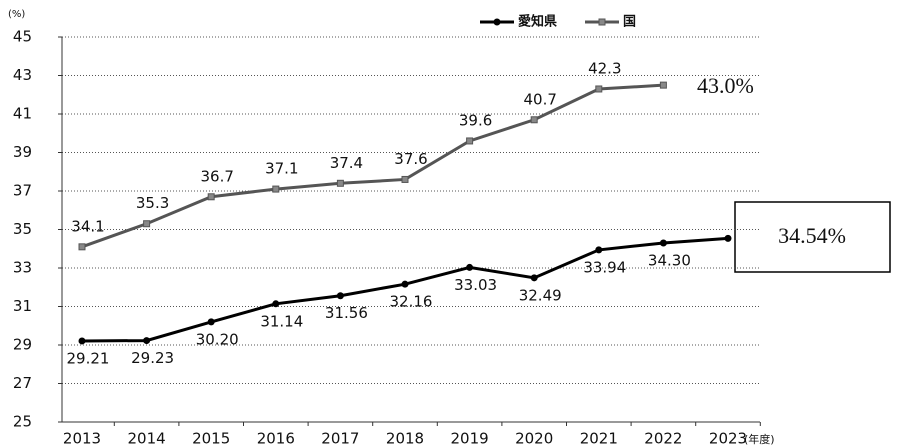  I want to click on x-tick-label: 2017, so click(340, 439).